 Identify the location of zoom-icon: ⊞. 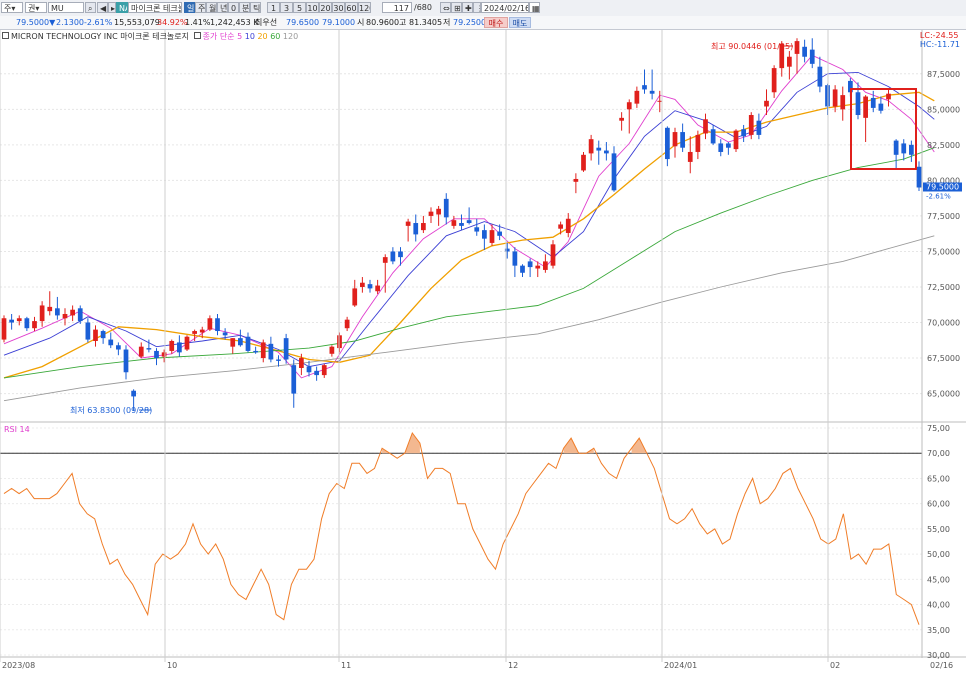
(456, 7).